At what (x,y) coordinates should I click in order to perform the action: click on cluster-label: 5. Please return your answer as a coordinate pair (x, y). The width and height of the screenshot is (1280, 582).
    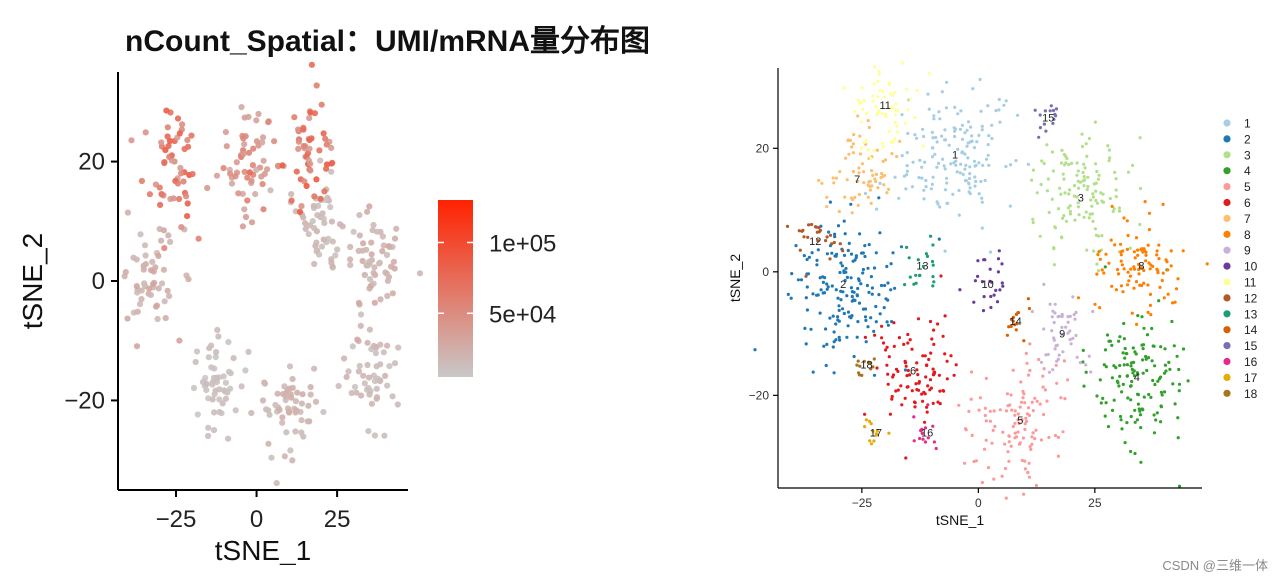
    Looking at the image, I should click on (1020, 421).